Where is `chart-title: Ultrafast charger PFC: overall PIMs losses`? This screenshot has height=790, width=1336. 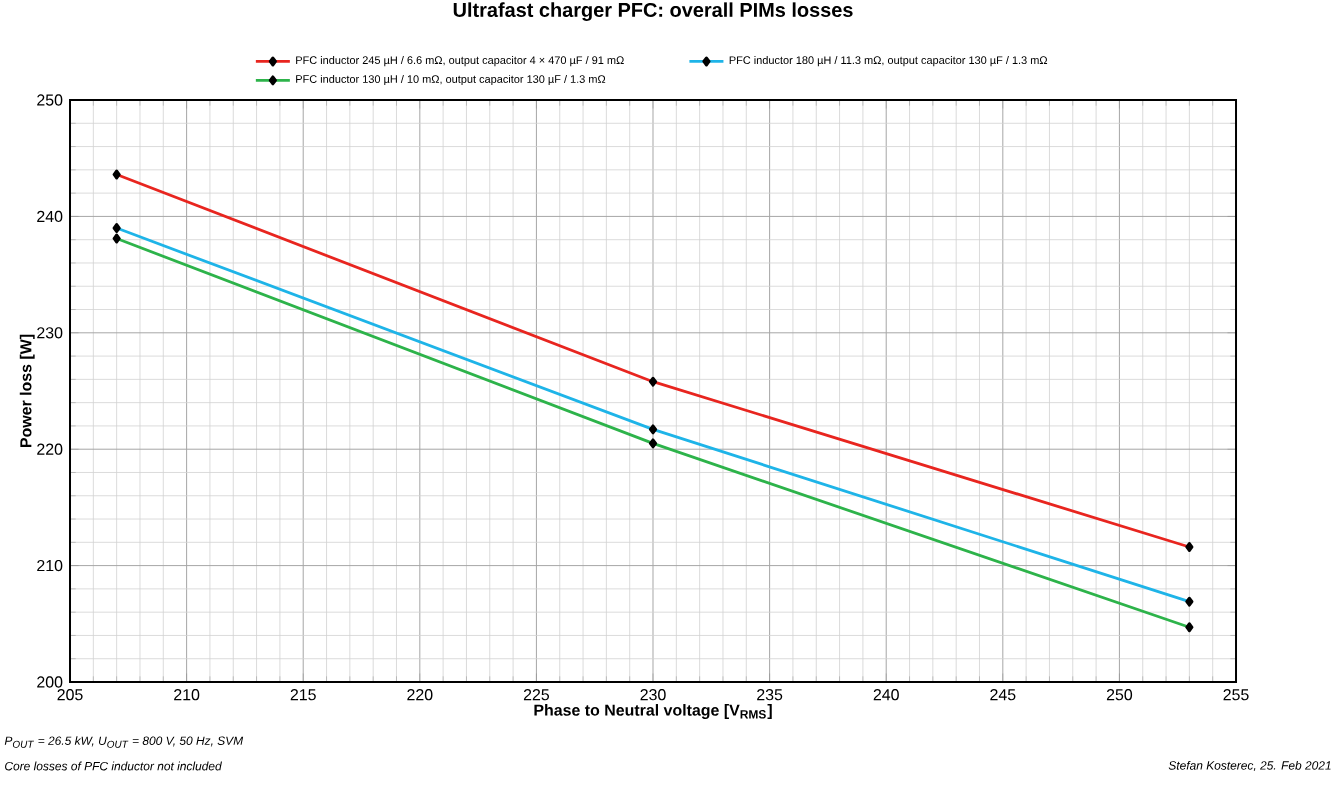
chart-title: Ultrafast charger PFC: overall PIMs losses is located at coordinates (653, 12).